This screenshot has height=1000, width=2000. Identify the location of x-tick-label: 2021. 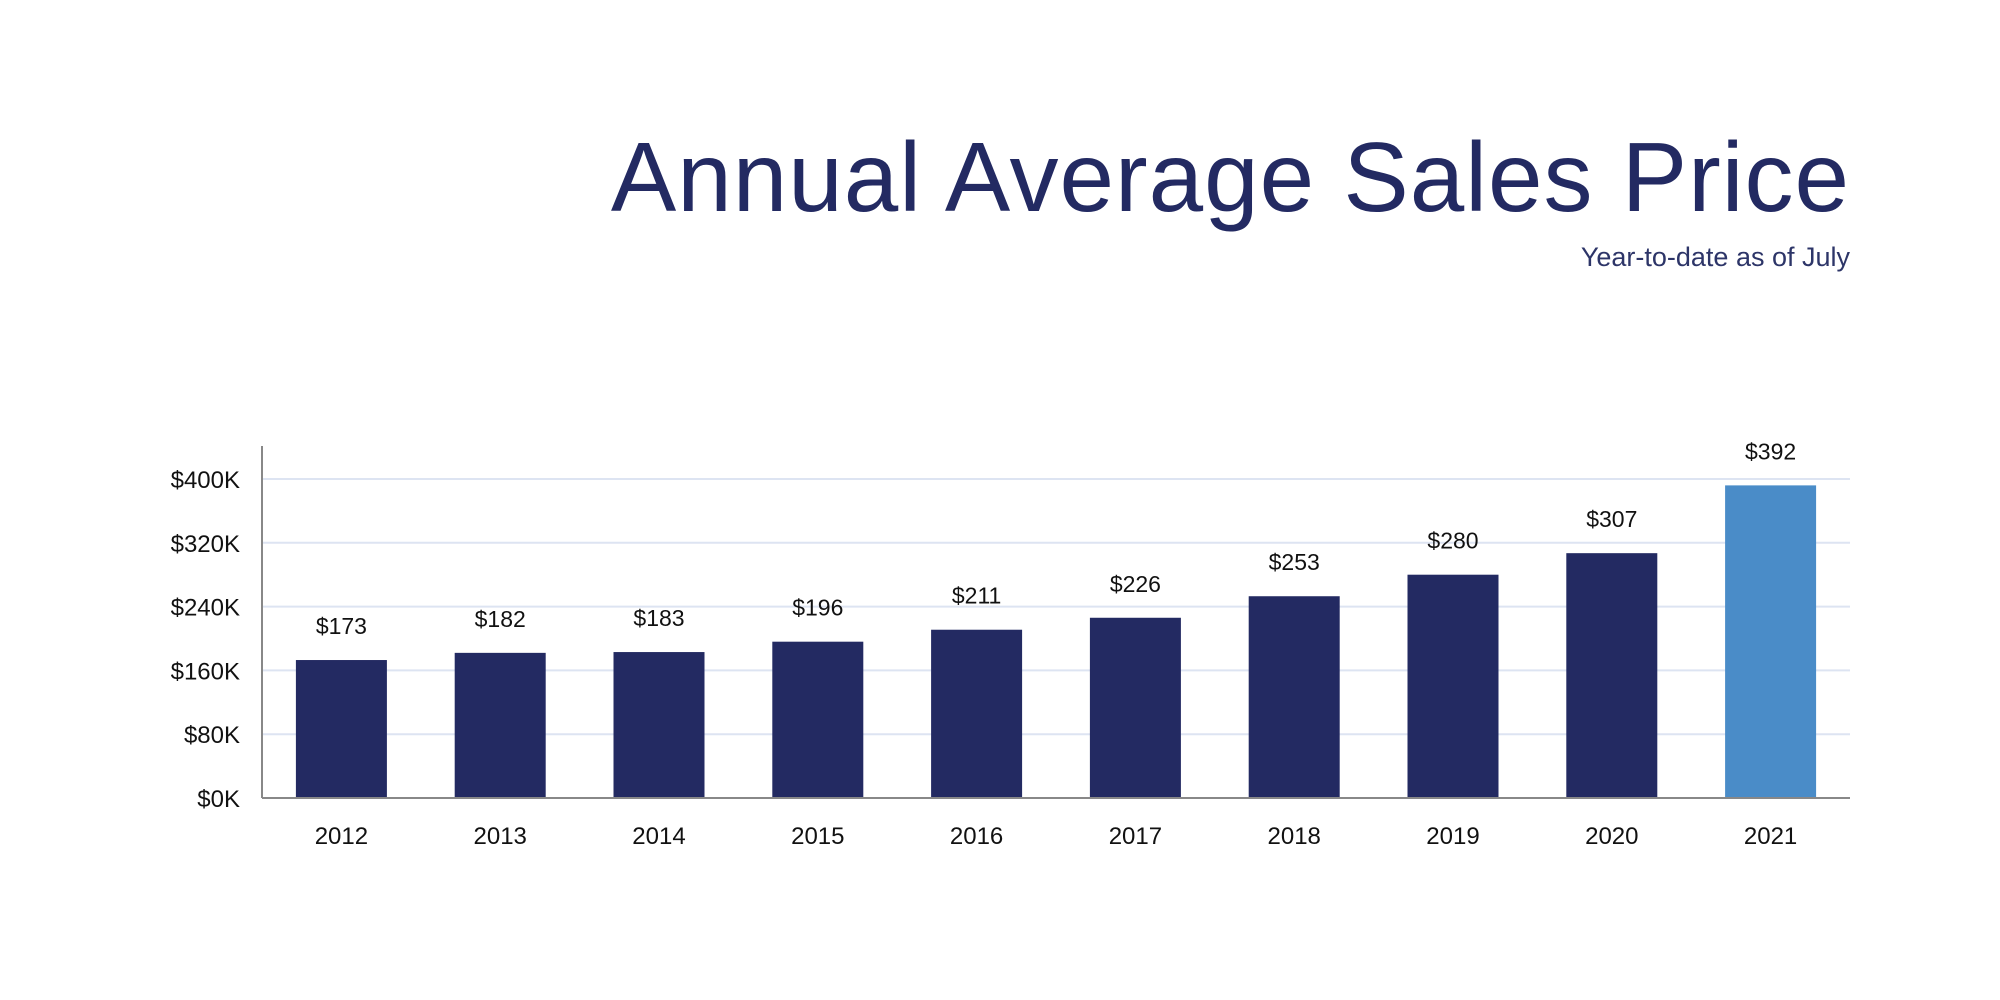
(1770, 836).